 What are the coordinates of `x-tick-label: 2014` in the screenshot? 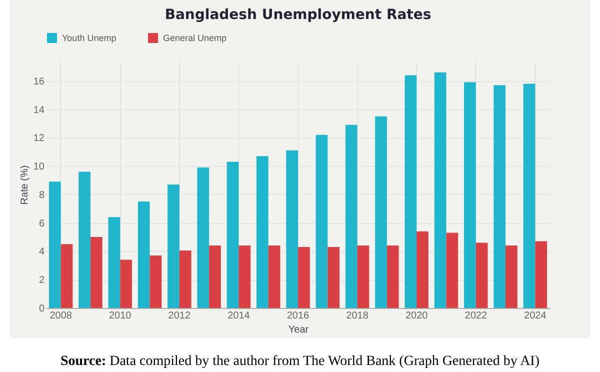 It's located at (239, 316).